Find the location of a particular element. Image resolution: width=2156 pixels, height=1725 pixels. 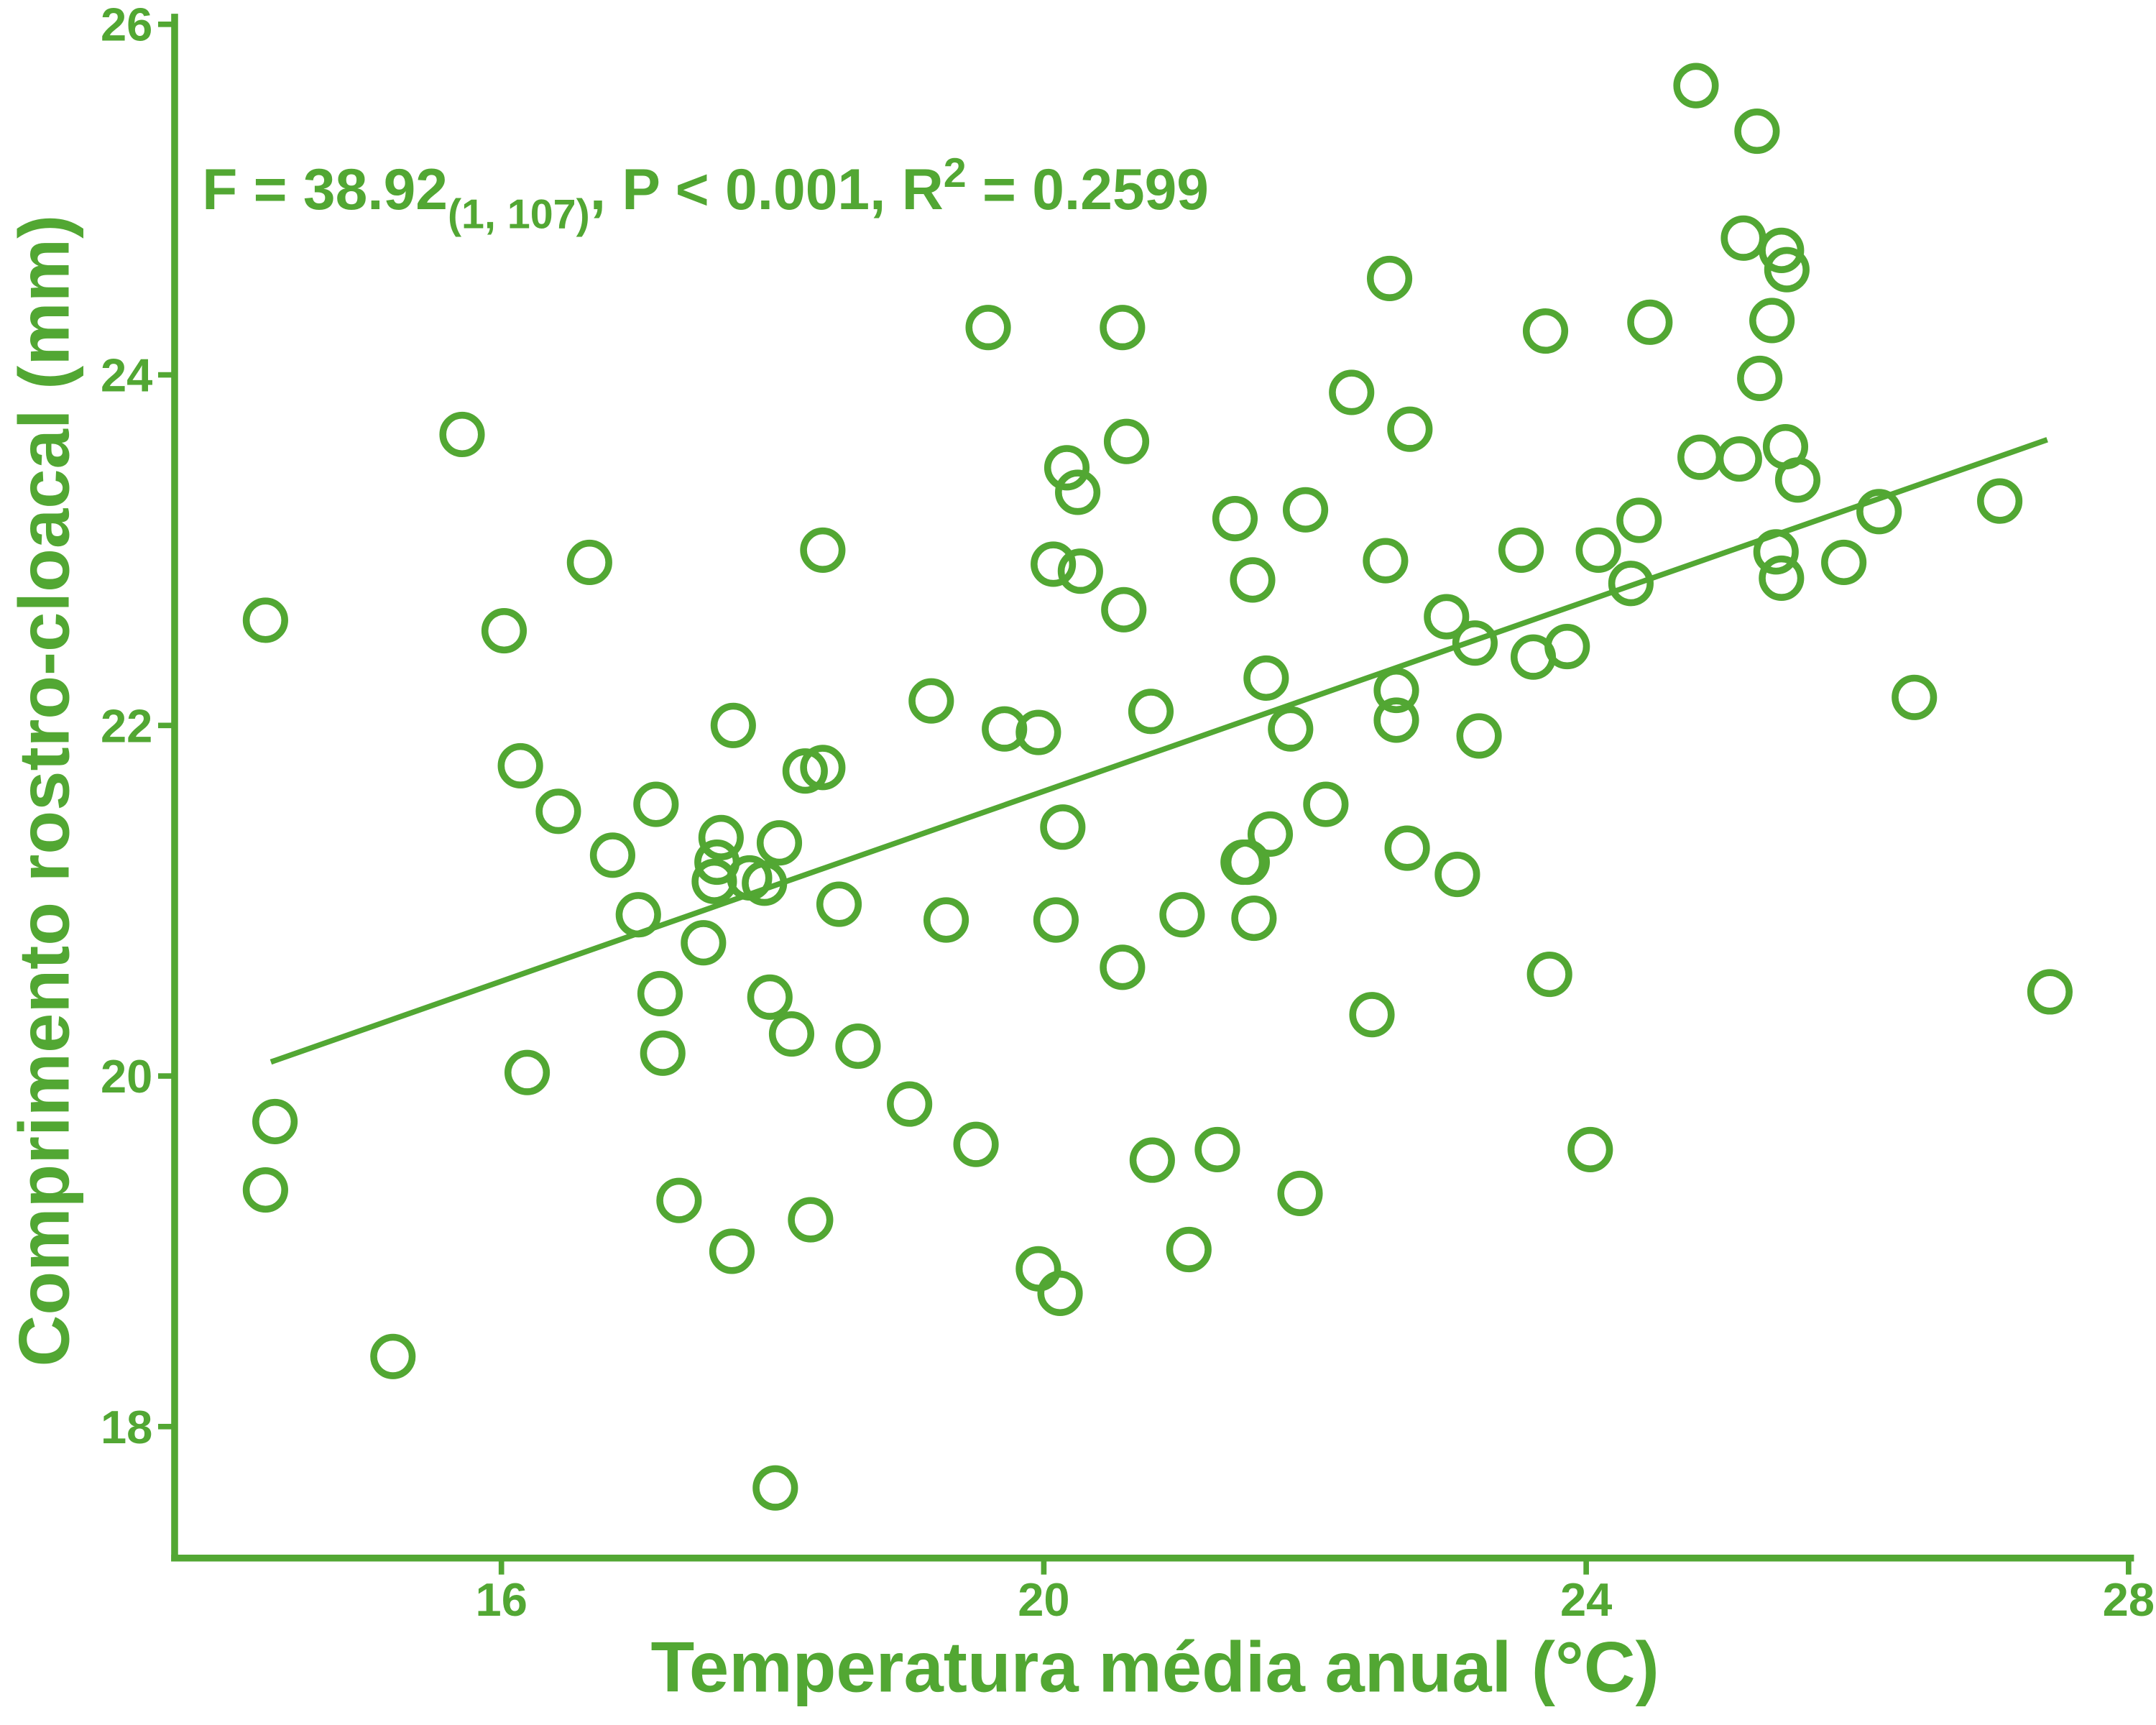

x-axis-title: Temperatura média anual (°C) is located at coordinates (1155, 1667).